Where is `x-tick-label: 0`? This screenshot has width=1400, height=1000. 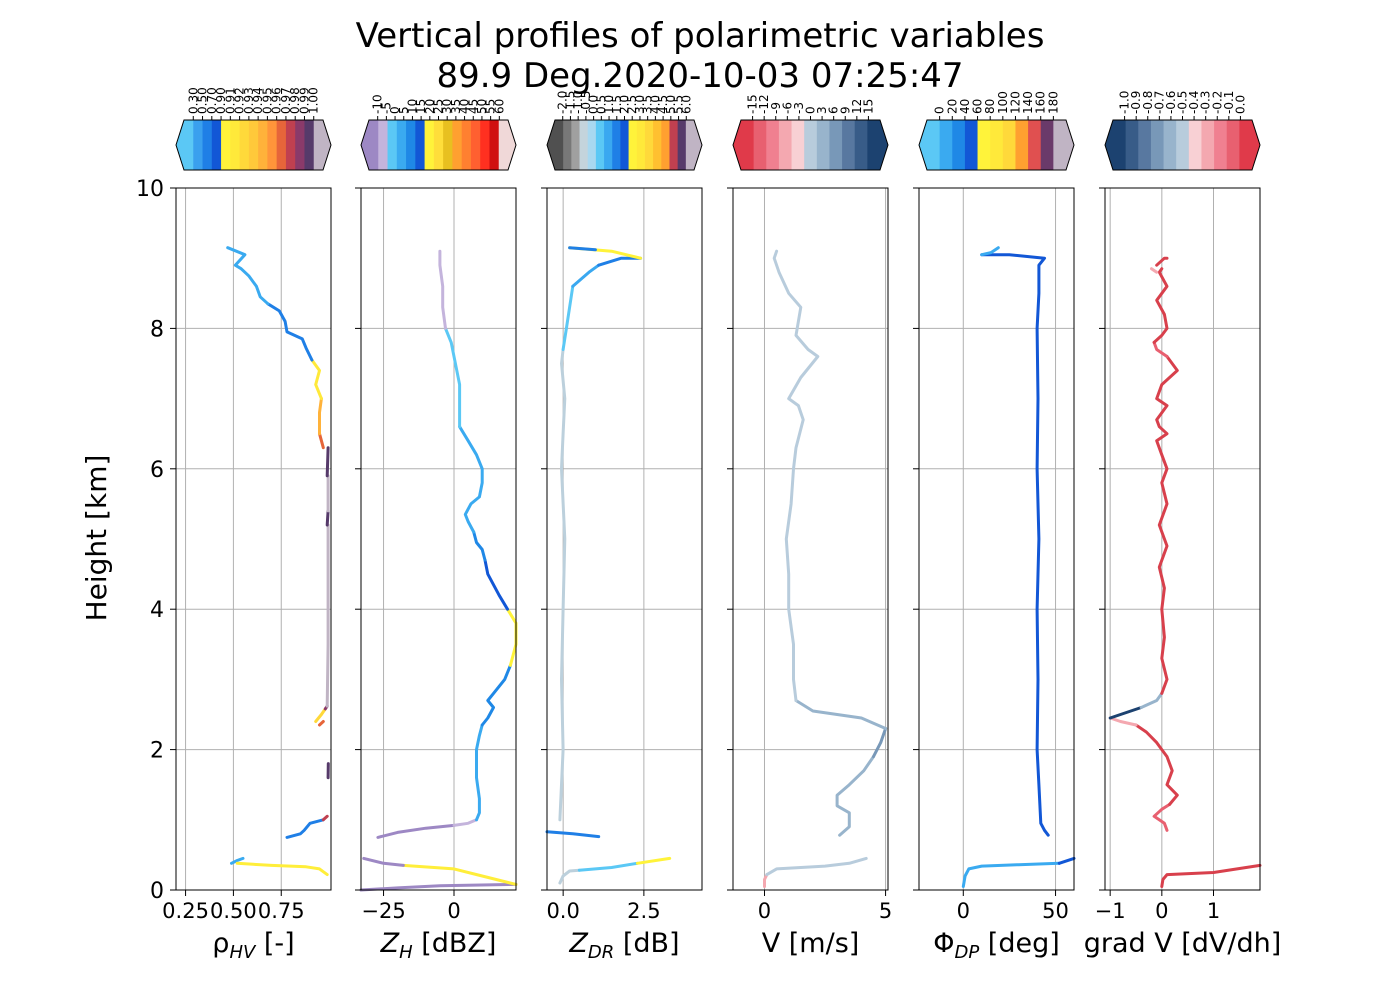 x-tick-label: 0 is located at coordinates (963, 911).